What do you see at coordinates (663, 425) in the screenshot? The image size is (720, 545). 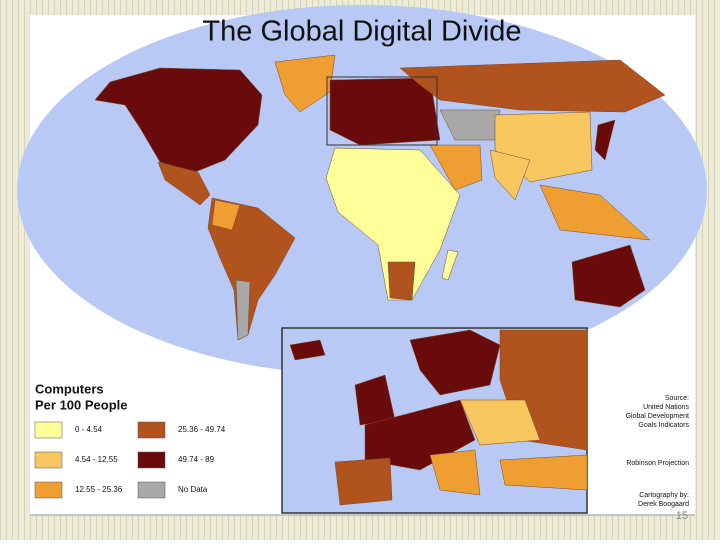 I see `source-line: Goals Indicators` at bounding box center [663, 425].